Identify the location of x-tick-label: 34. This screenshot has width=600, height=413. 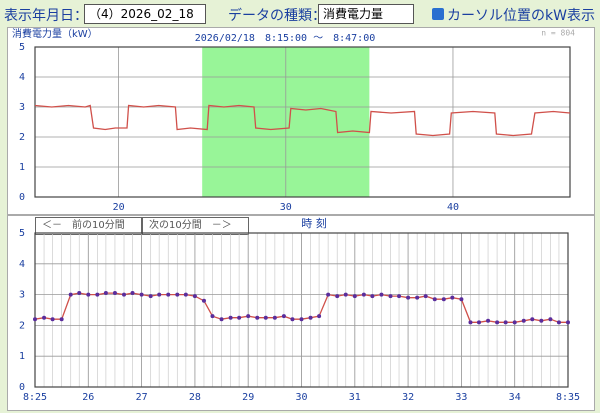
(515, 397).